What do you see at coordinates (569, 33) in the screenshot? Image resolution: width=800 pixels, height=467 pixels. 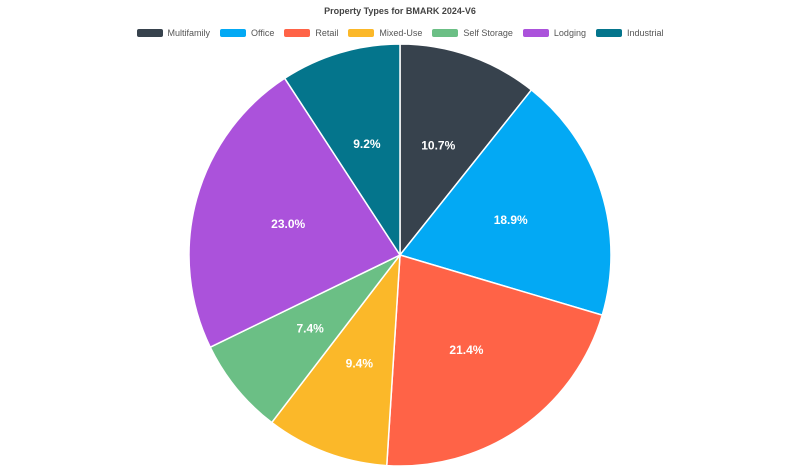 I see `legend-label: Lodging` at bounding box center [569, 33].